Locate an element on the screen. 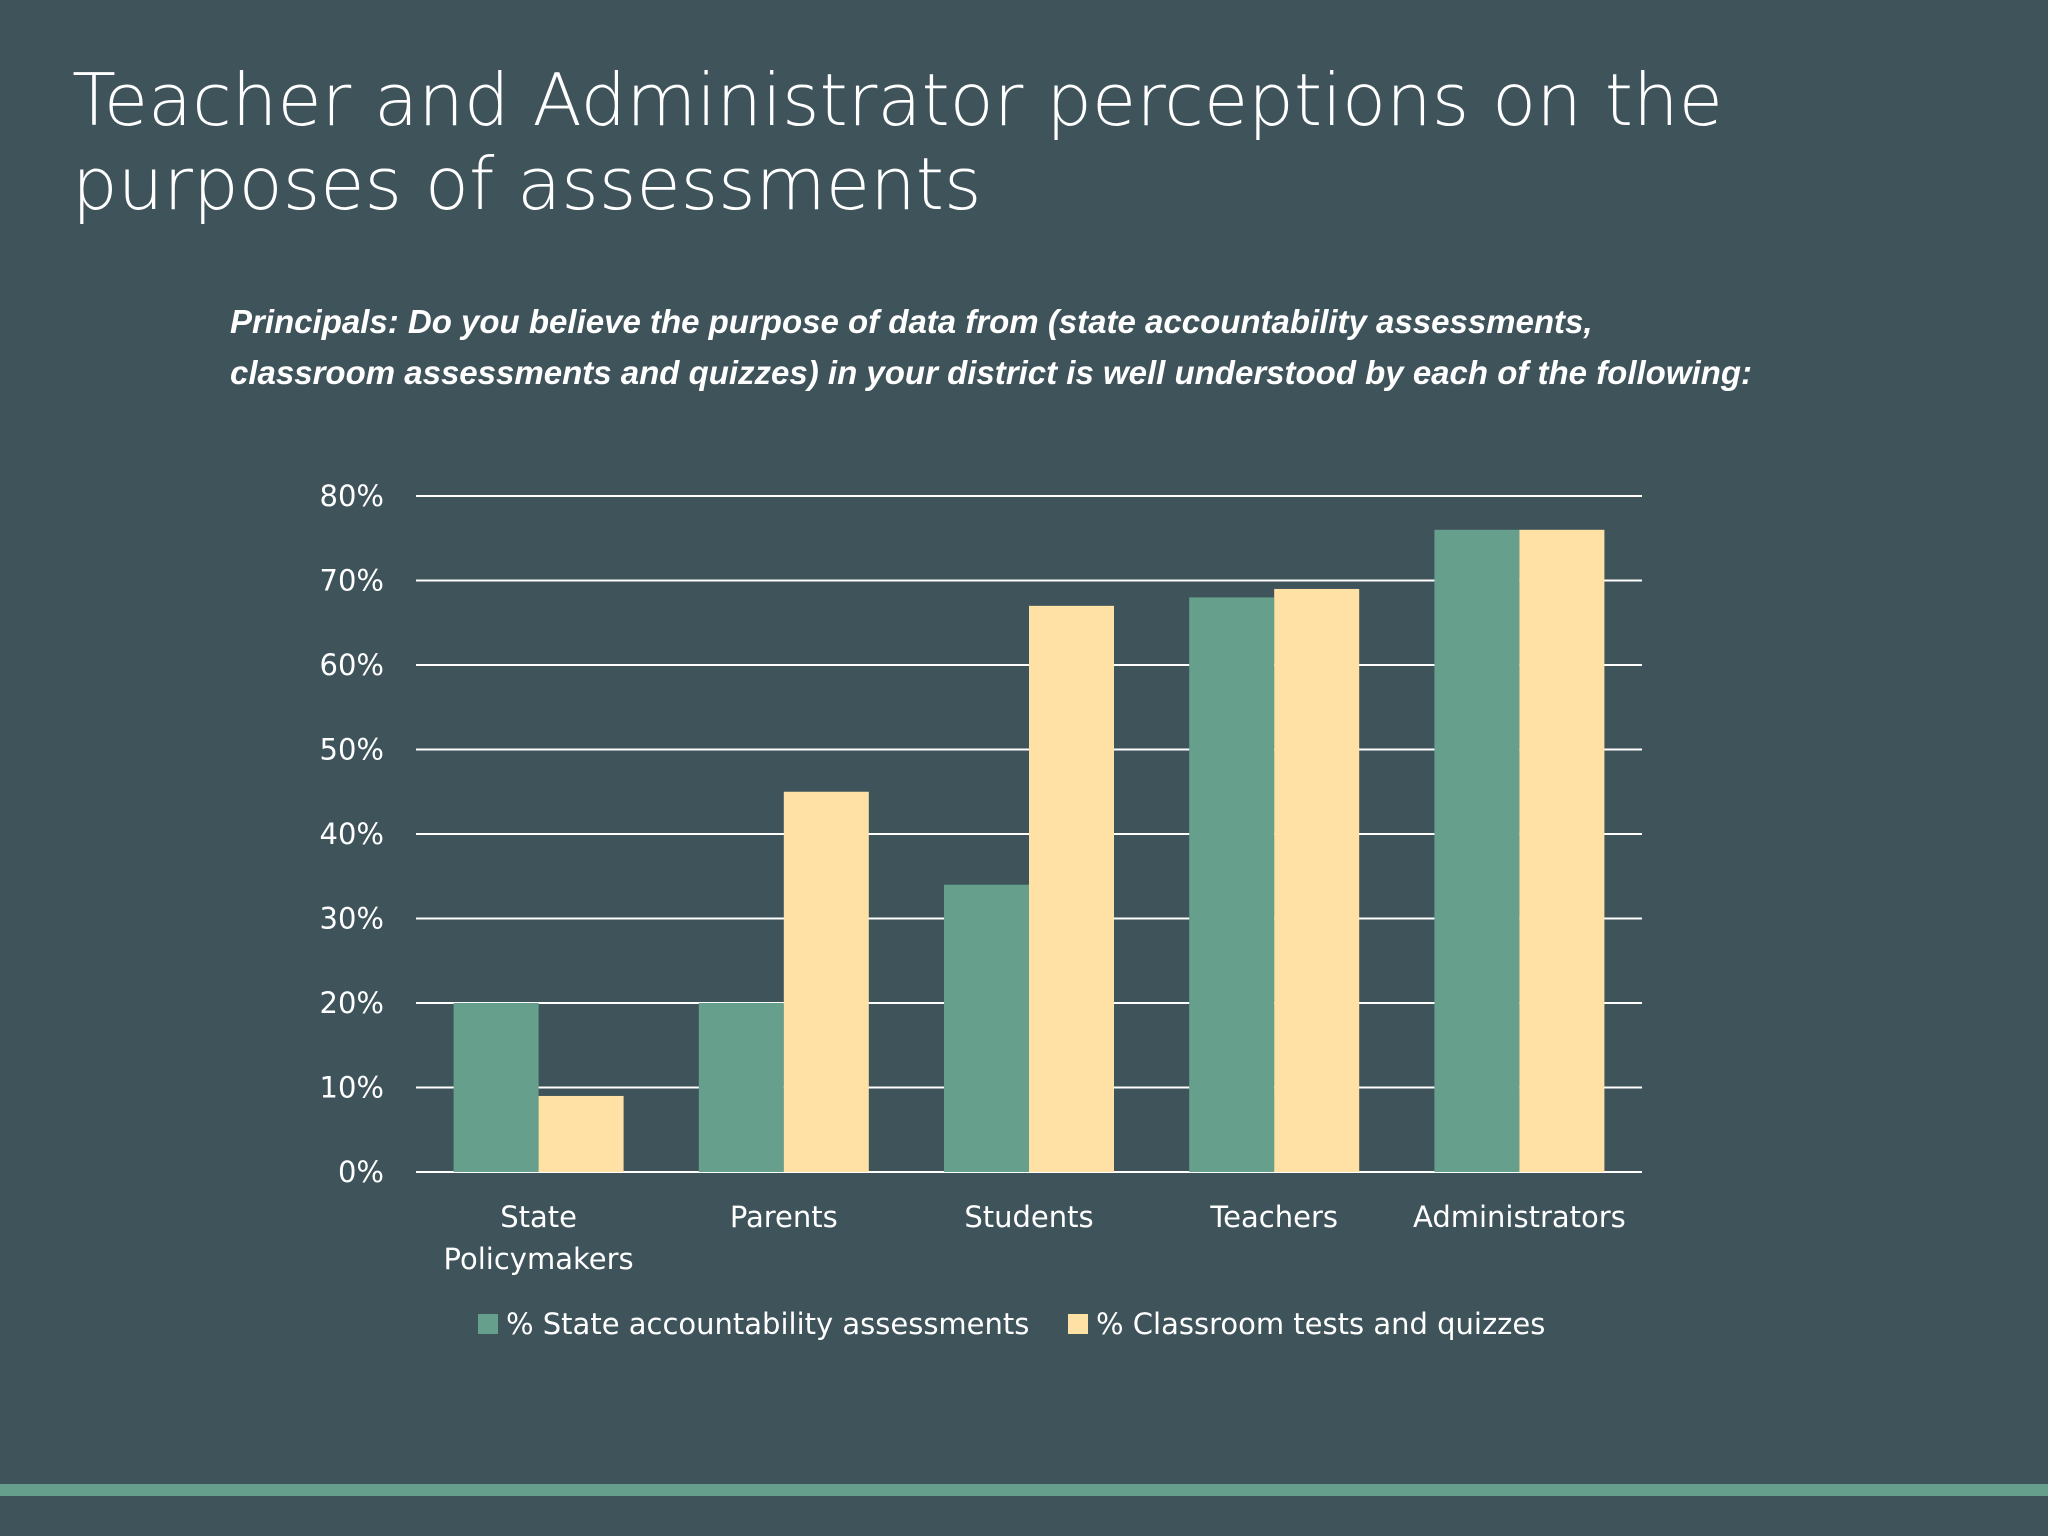 Image resolution: width=2048 pixels, height=1536 pixels. x-tick-label: Parents is located at coordinates (784, 1217).